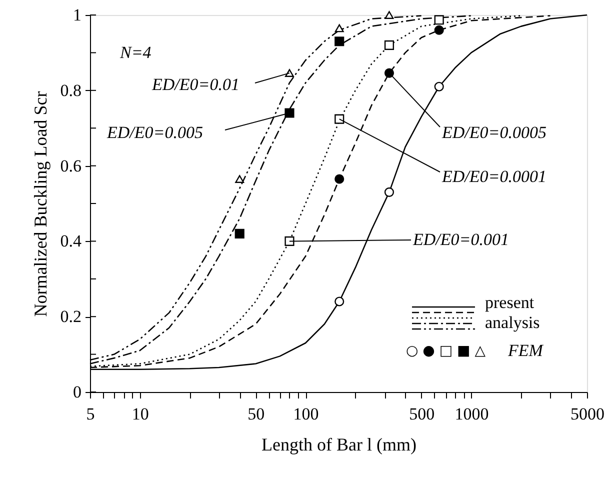  I want to click on x-tick-label: 10, so click(140, 414).